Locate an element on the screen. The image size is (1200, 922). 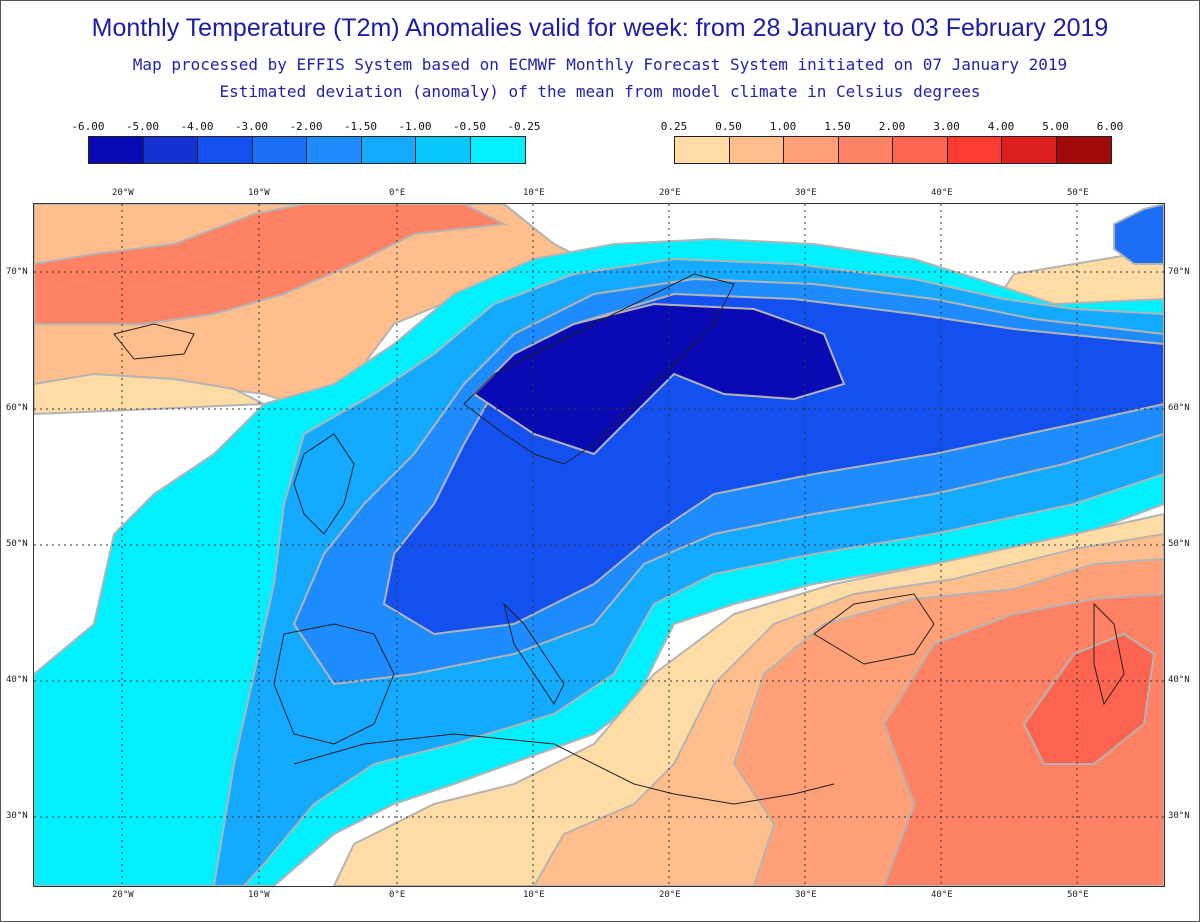
lat-right-50n: 50°N is located at coordinates (1179, 544).